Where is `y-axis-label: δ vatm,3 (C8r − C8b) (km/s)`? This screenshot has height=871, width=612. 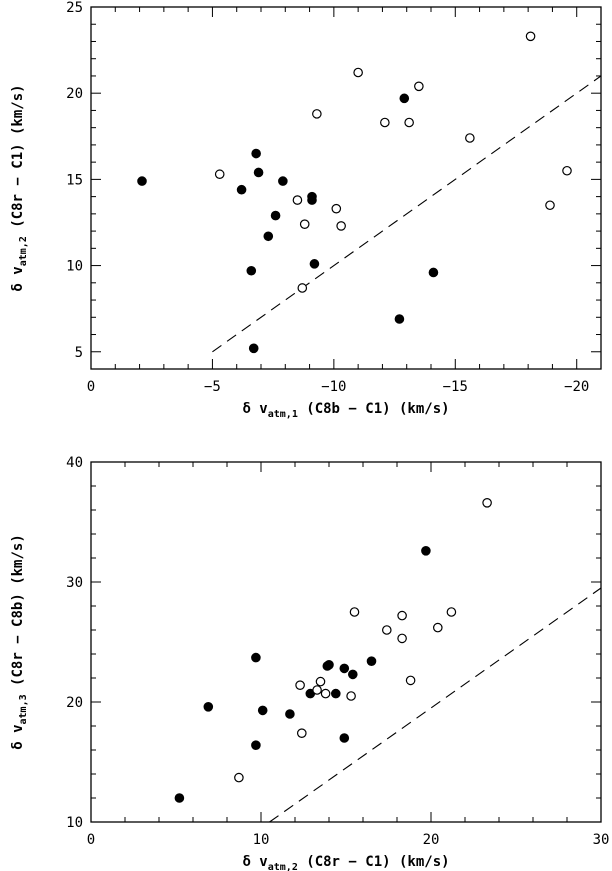 y-axis-label: δ vatm,3 (C8r − C8b) (km/s) is located at coordinates (19, 642).